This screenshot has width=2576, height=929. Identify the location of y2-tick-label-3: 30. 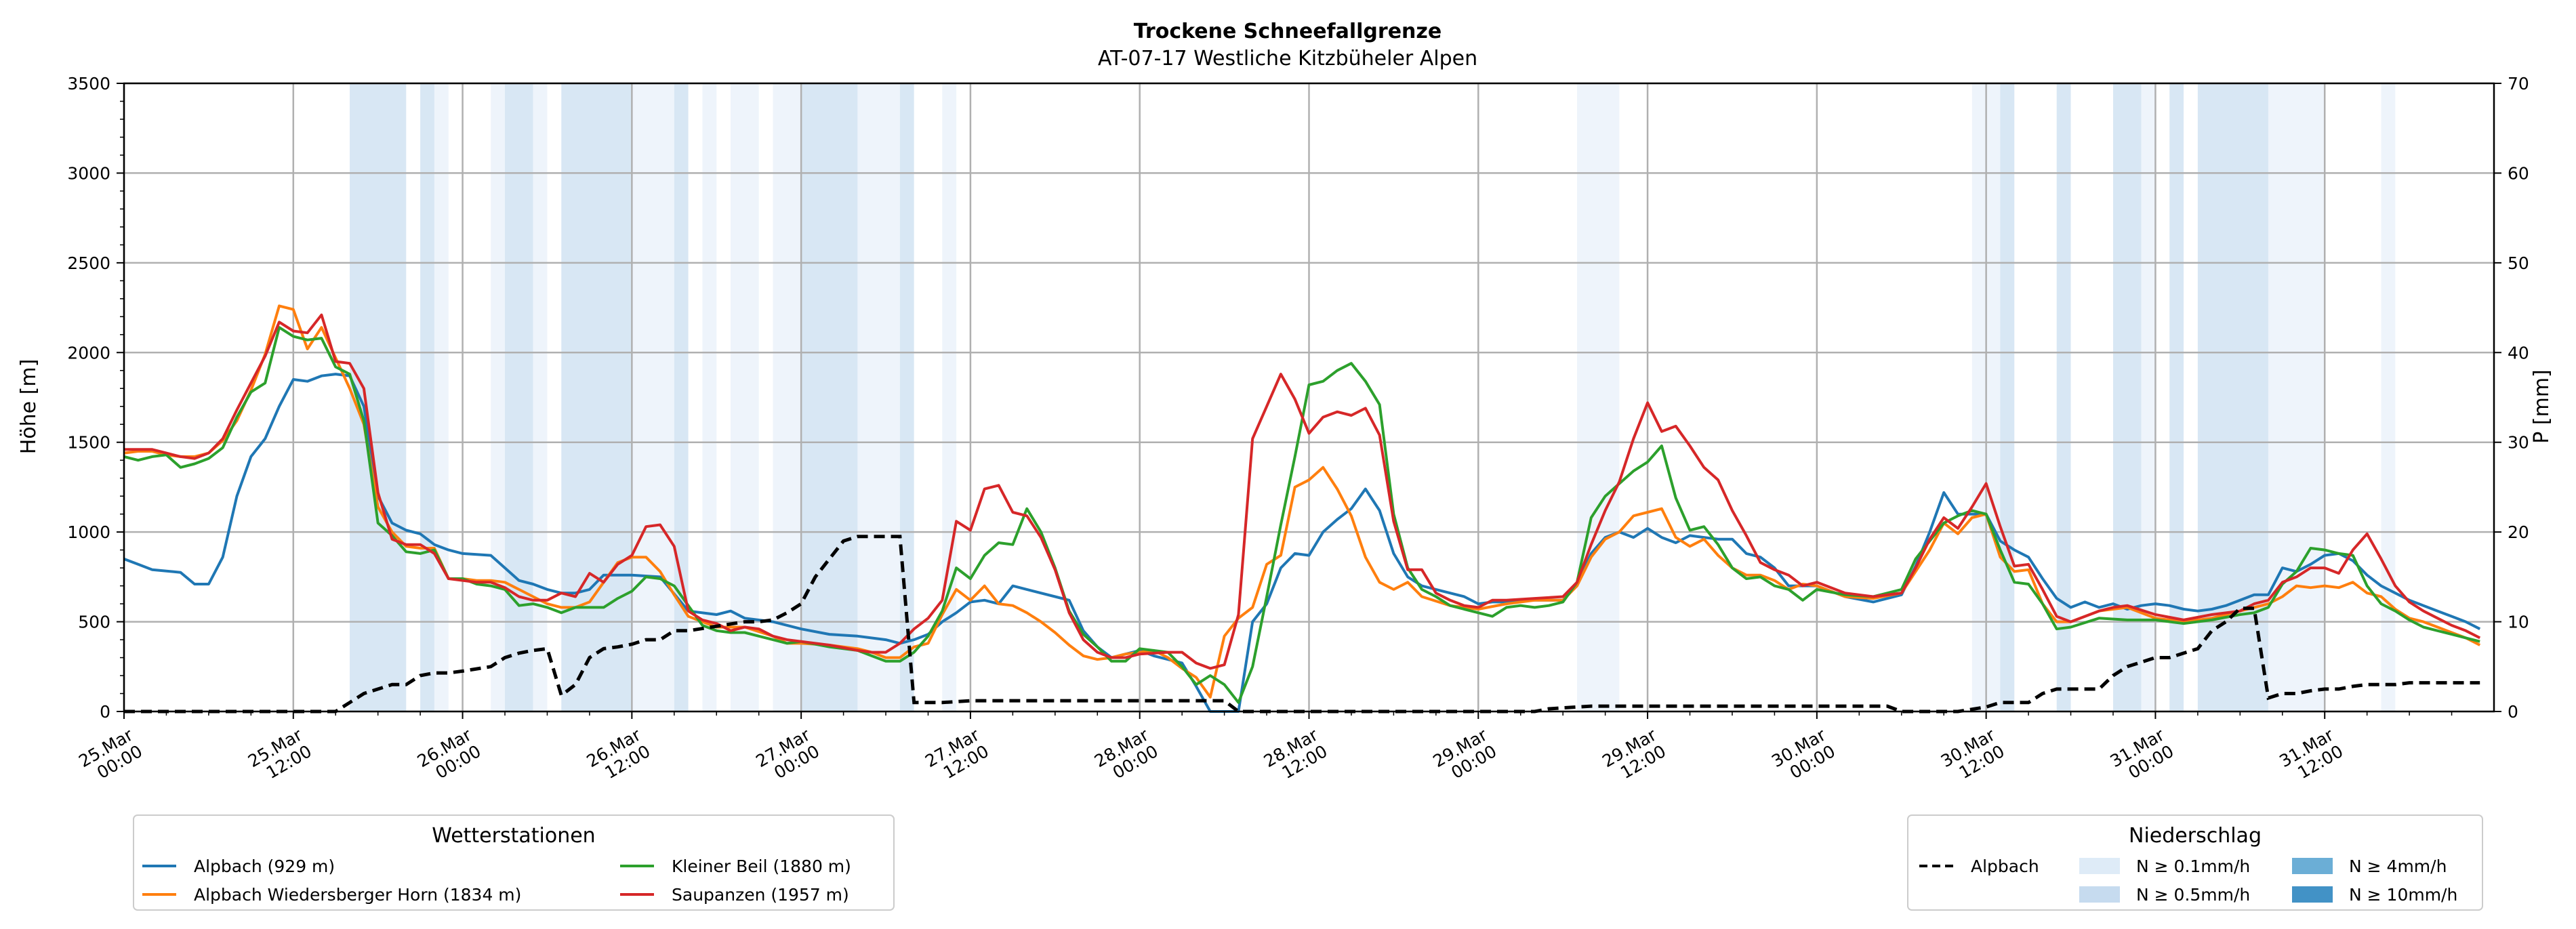
(2518, 443).